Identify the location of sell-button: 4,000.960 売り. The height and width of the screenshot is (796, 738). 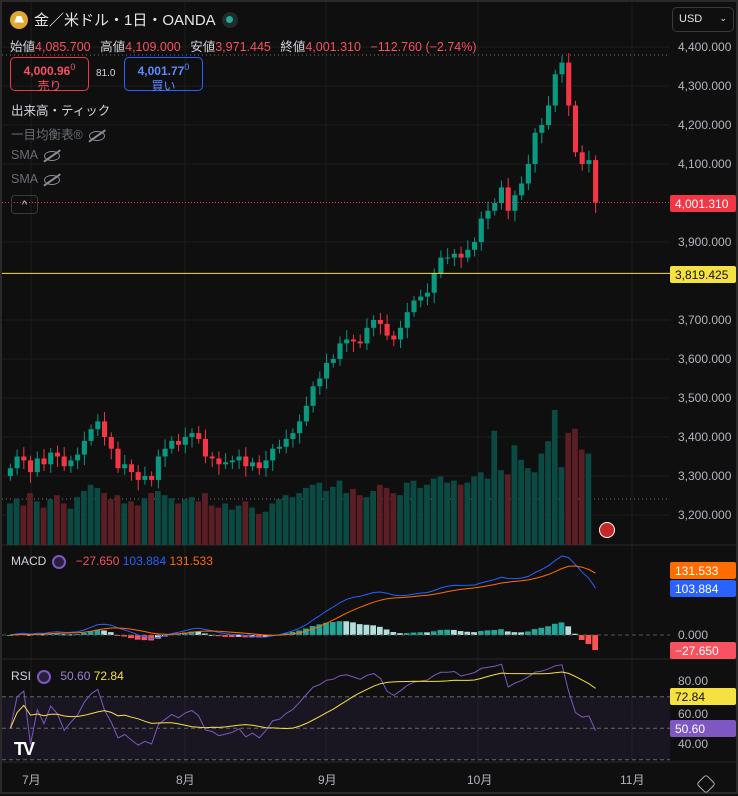
(49, 75).